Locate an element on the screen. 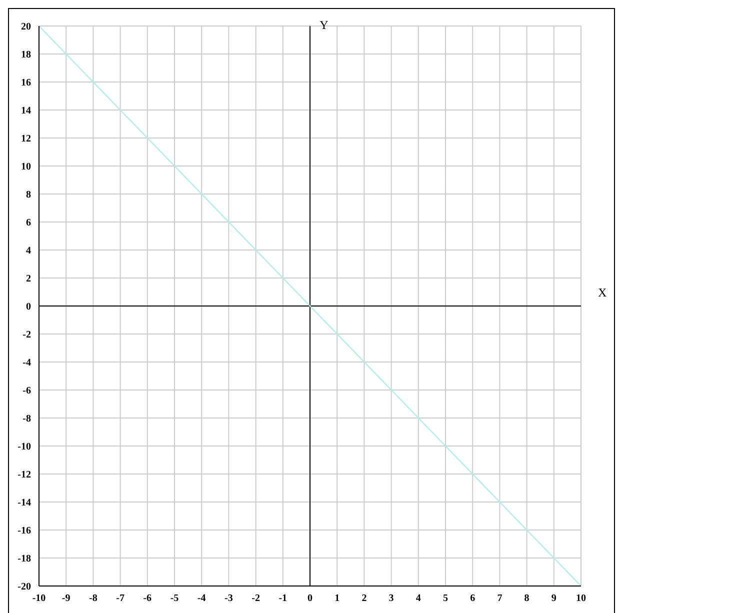 The height and width of the screenshot is (613, 734). x-tick-label: 6 is located at coordinates (473, 598).